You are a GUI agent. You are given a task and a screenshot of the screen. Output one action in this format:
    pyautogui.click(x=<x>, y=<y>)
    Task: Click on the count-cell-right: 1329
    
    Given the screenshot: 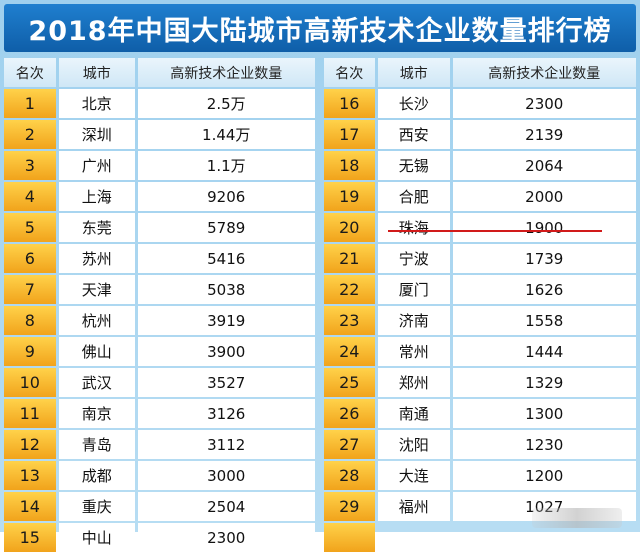 What is the action you would take?
    pyautogui.click(x=544, y=382)
    